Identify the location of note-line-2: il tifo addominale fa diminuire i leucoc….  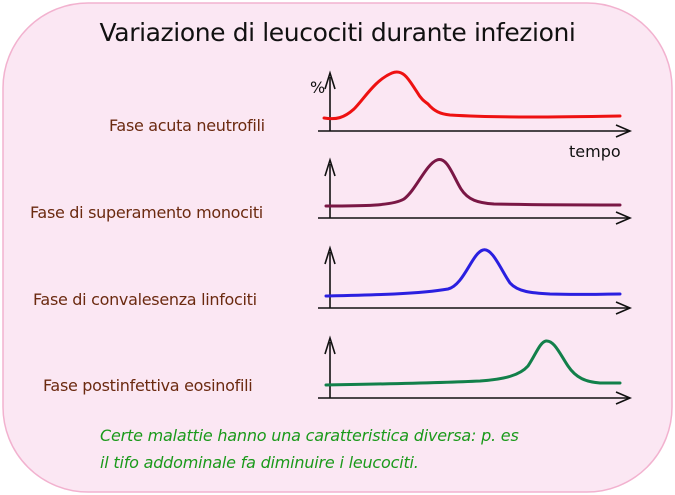
(259, 462).